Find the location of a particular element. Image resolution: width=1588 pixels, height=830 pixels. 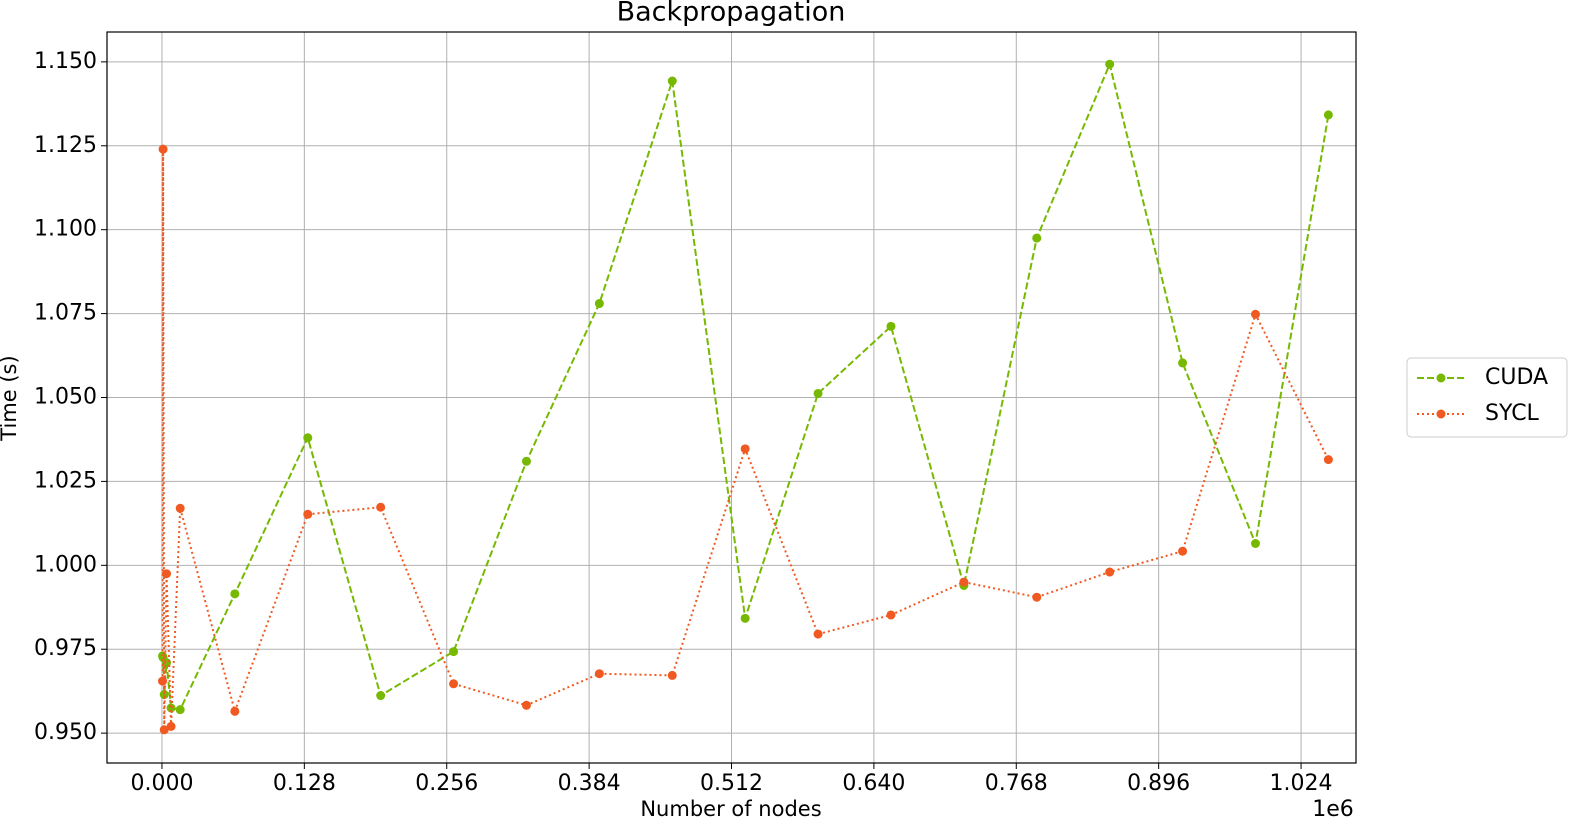

x-tick-label: 0.512 is located at coordinates (731, 783).